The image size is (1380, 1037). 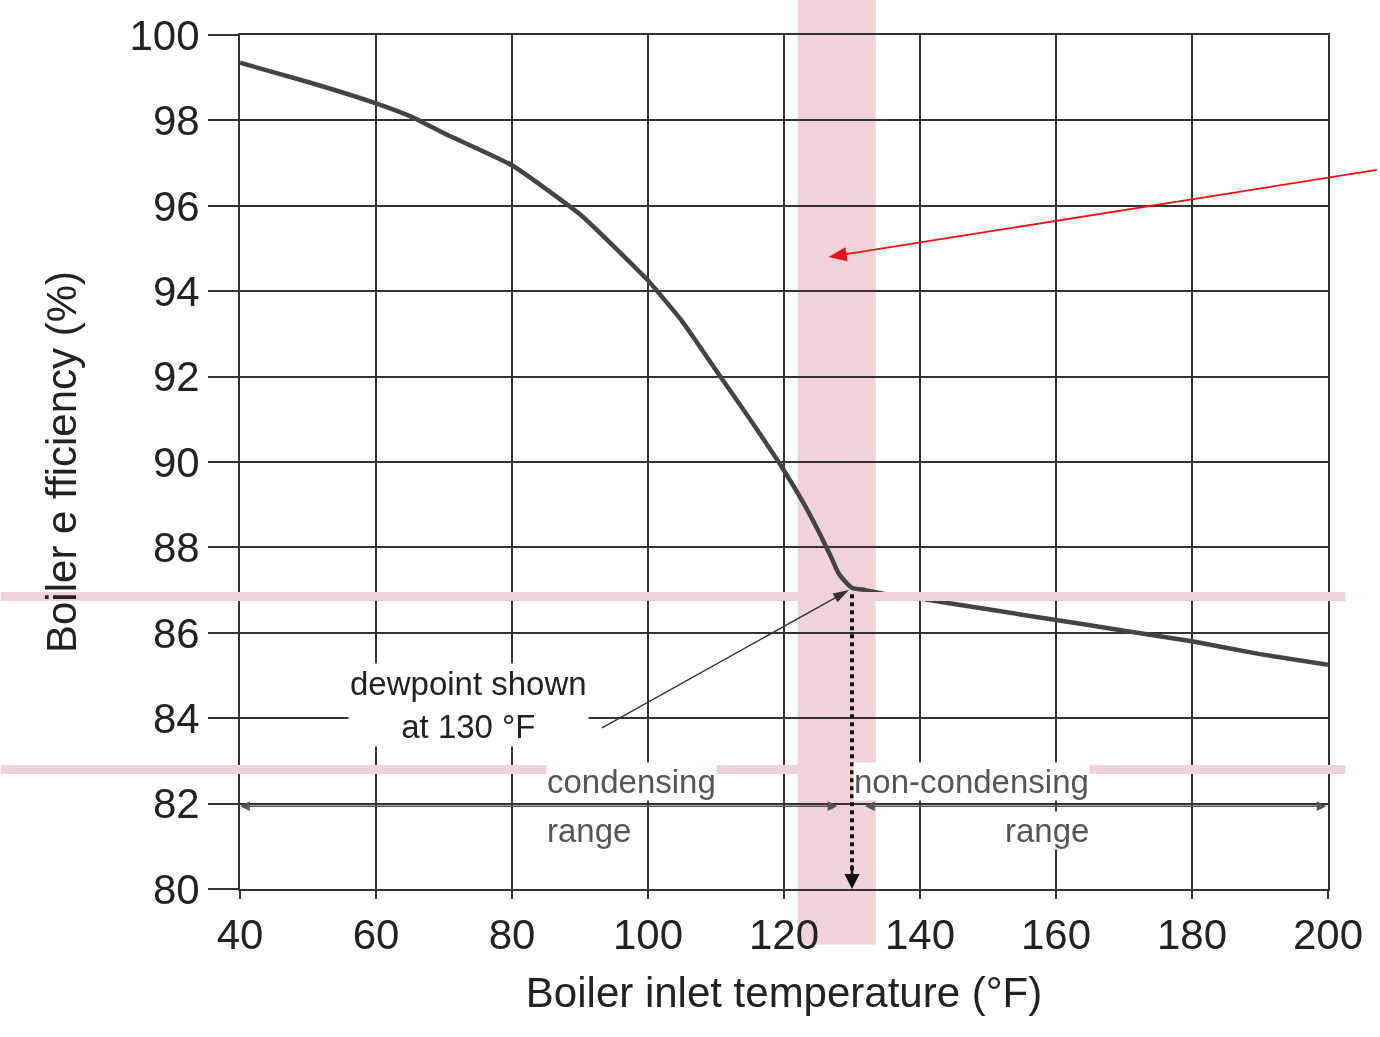 What do you see at coordinates (61, 462) in the screenshot?
I see `y-axis-title: Boiler e fficiency (%)` at bounding box center [61, 462].